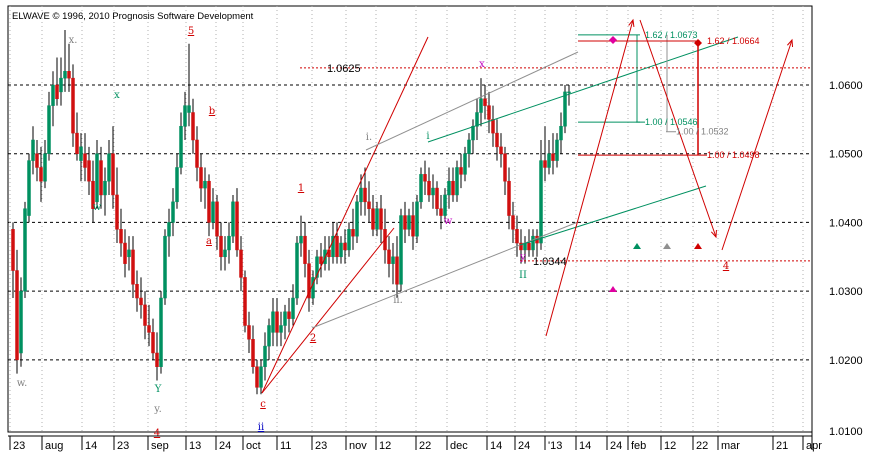  What do you see at coordinates (702, 446) in the screenshot?
I see `x-tick-label: 22` at bounding box center [702, 446].